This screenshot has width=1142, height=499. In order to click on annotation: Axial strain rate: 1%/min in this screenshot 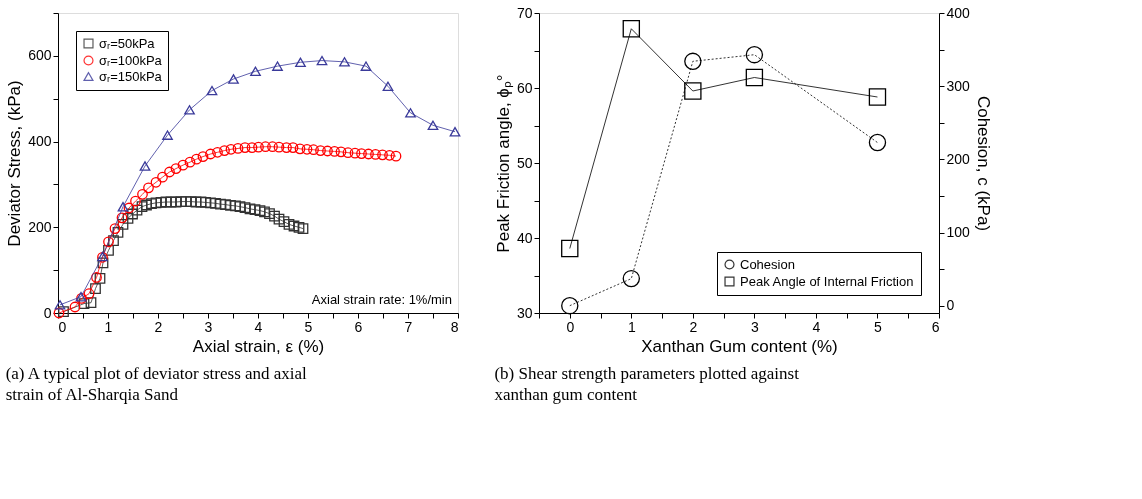, I will do `click(381, 299)`.